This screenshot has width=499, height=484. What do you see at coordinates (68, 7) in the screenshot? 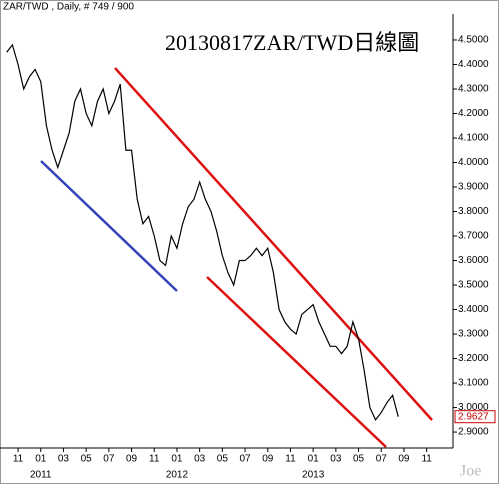
I see `chart-title: ZAR/TWD , Daily, # 749 / 900` at bounding box center [68, 7].